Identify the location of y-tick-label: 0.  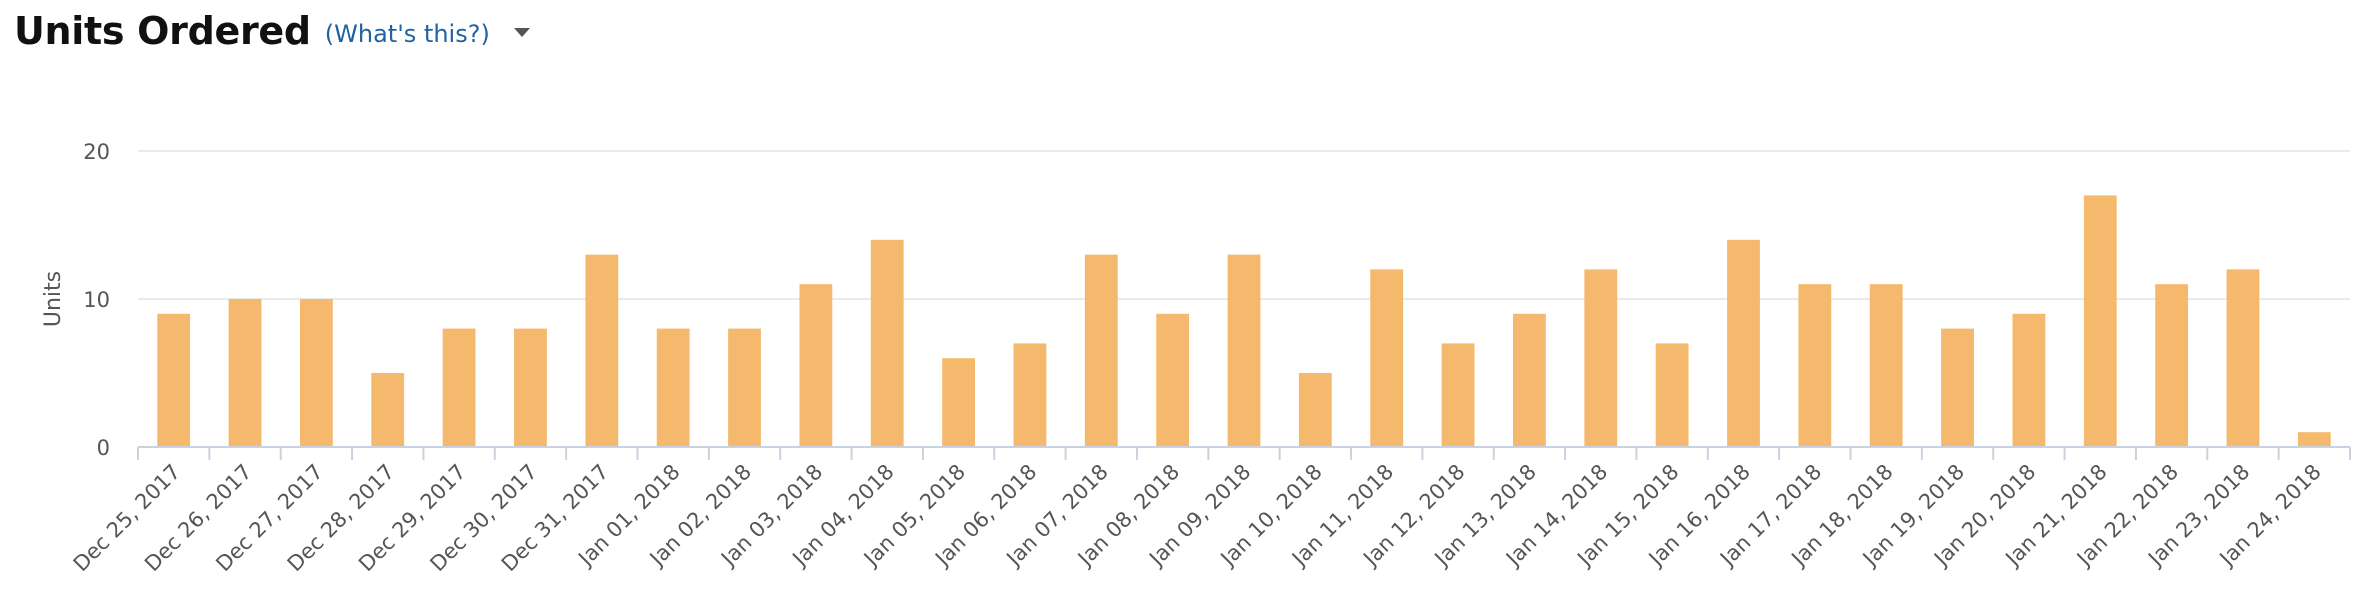
(103, 448).